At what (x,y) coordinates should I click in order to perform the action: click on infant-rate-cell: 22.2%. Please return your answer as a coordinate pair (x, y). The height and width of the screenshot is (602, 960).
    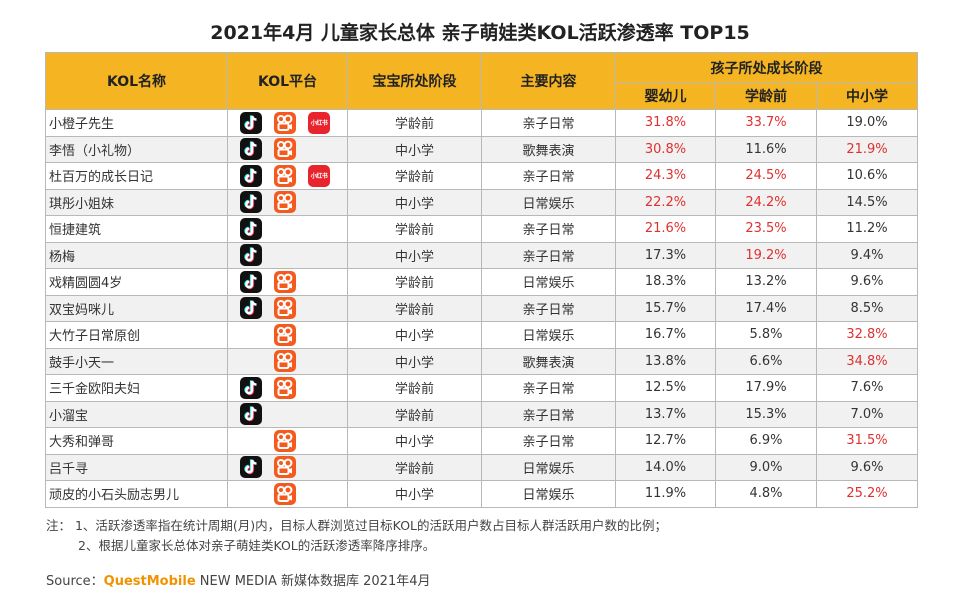
    Looking at the image, I should click on (665, 202).